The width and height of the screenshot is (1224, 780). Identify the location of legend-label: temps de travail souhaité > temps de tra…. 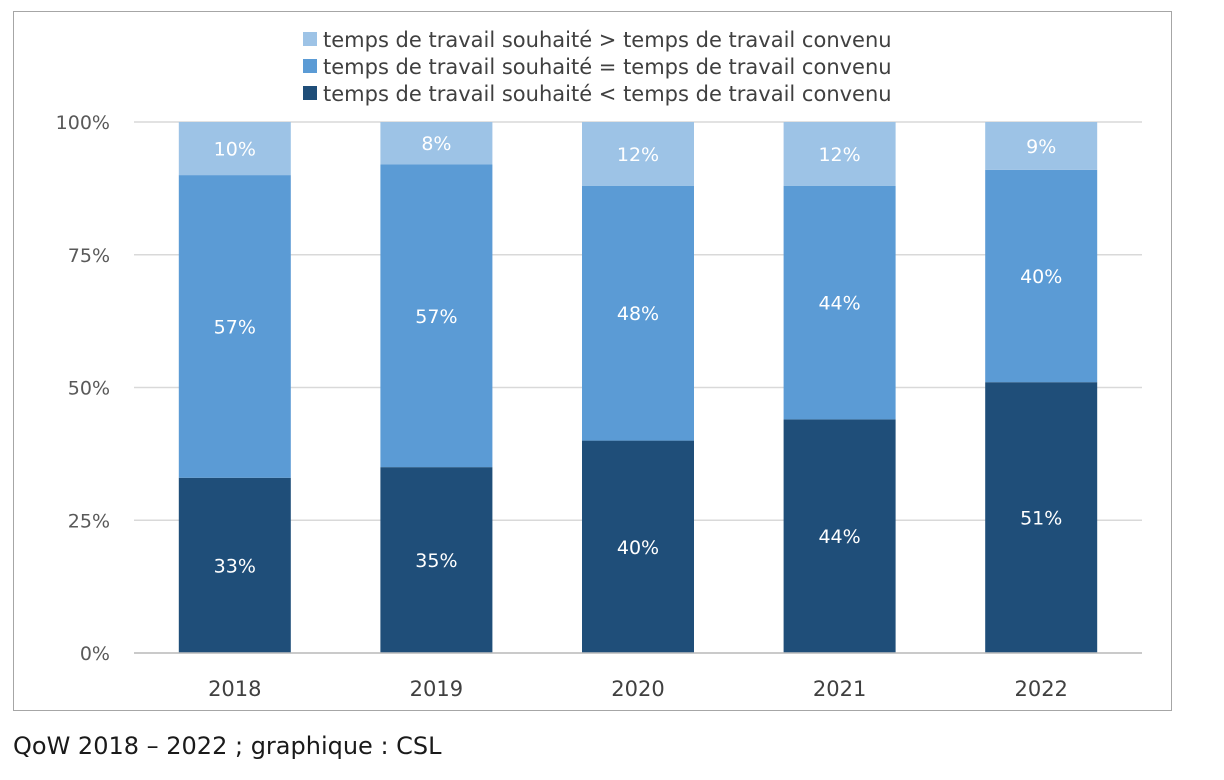
(607, 40).